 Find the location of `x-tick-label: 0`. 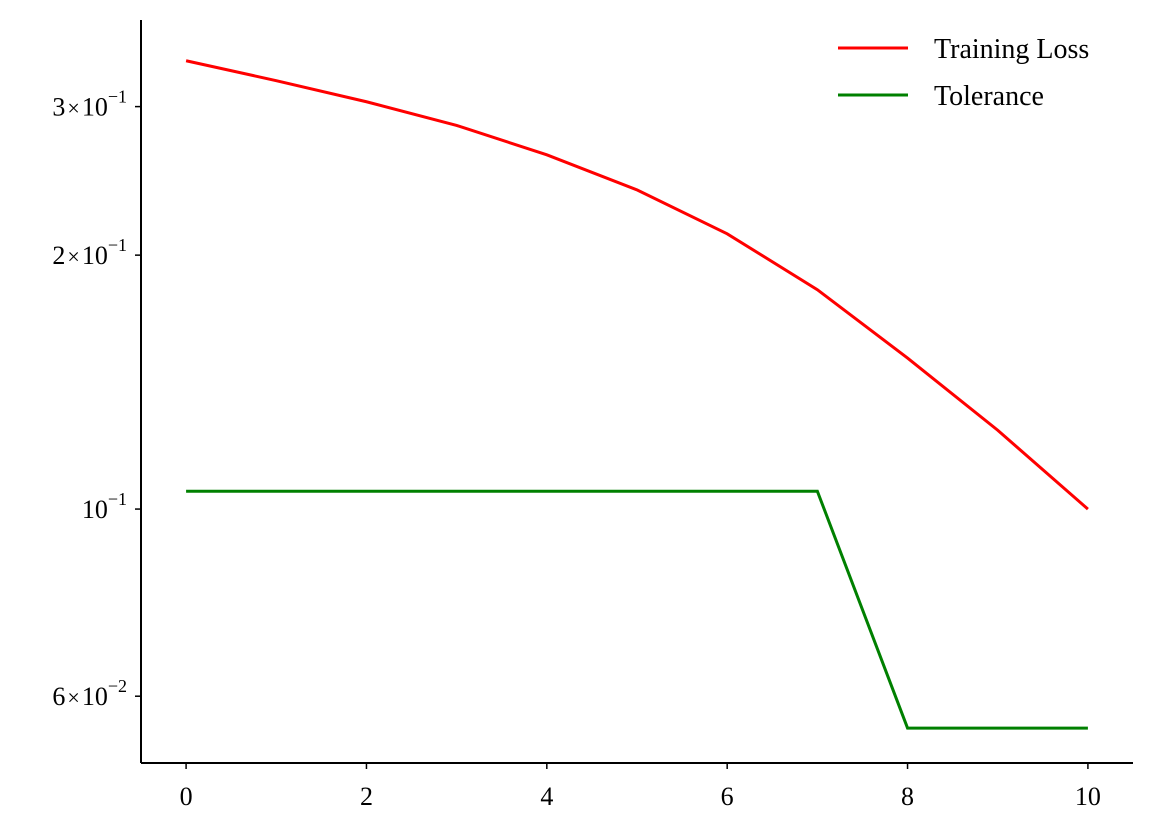

x-tick-label: 0 is located at coordinates (186, 796).